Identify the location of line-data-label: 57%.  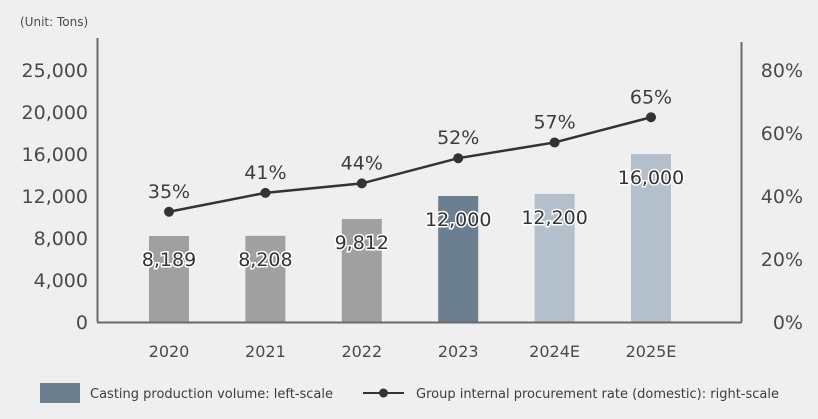
(554, 122).